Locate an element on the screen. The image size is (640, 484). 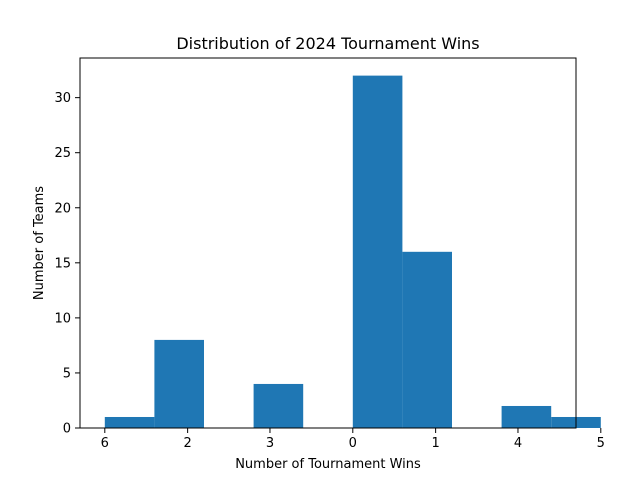
x-tick-label-5: 4 is located at coordinates (518, 443).